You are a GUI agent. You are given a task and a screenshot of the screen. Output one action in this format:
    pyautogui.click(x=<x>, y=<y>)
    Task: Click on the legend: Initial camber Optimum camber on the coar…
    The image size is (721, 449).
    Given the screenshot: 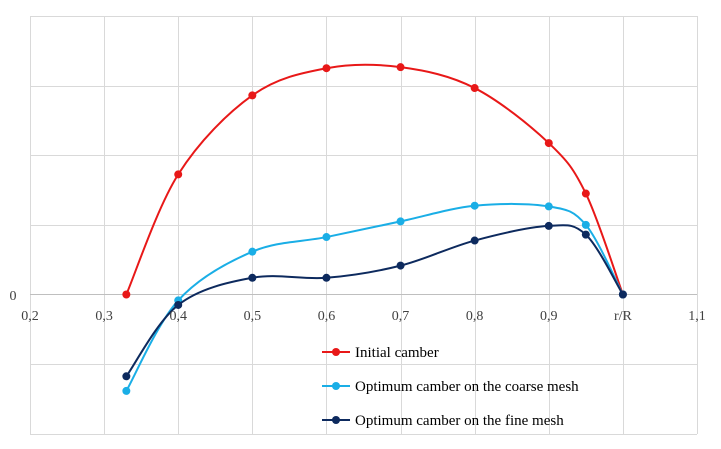 What is the action you would take?
    pyautogui.click(x=450, y=387)
    